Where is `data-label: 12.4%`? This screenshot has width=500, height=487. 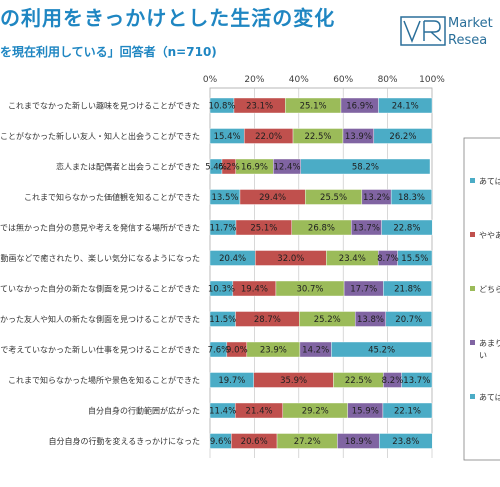
data-label: 12.4% is located at coordinates (287, 168).